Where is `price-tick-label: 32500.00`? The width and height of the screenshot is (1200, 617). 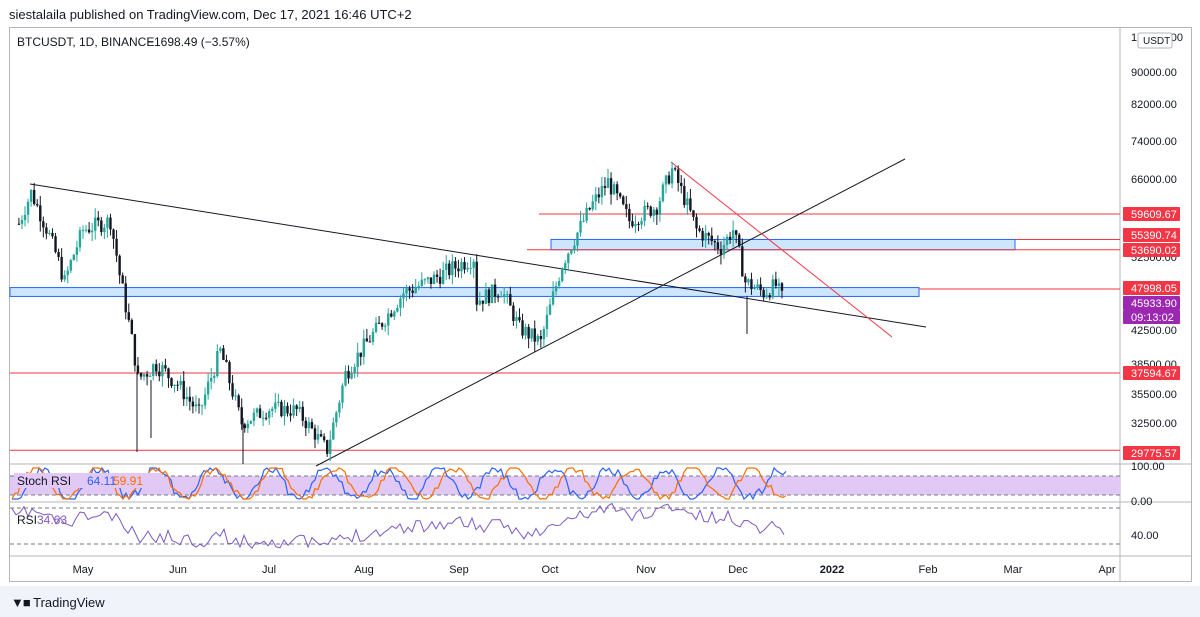 price-tick-label: 32500.00 is located at coordinates (1154, 424).